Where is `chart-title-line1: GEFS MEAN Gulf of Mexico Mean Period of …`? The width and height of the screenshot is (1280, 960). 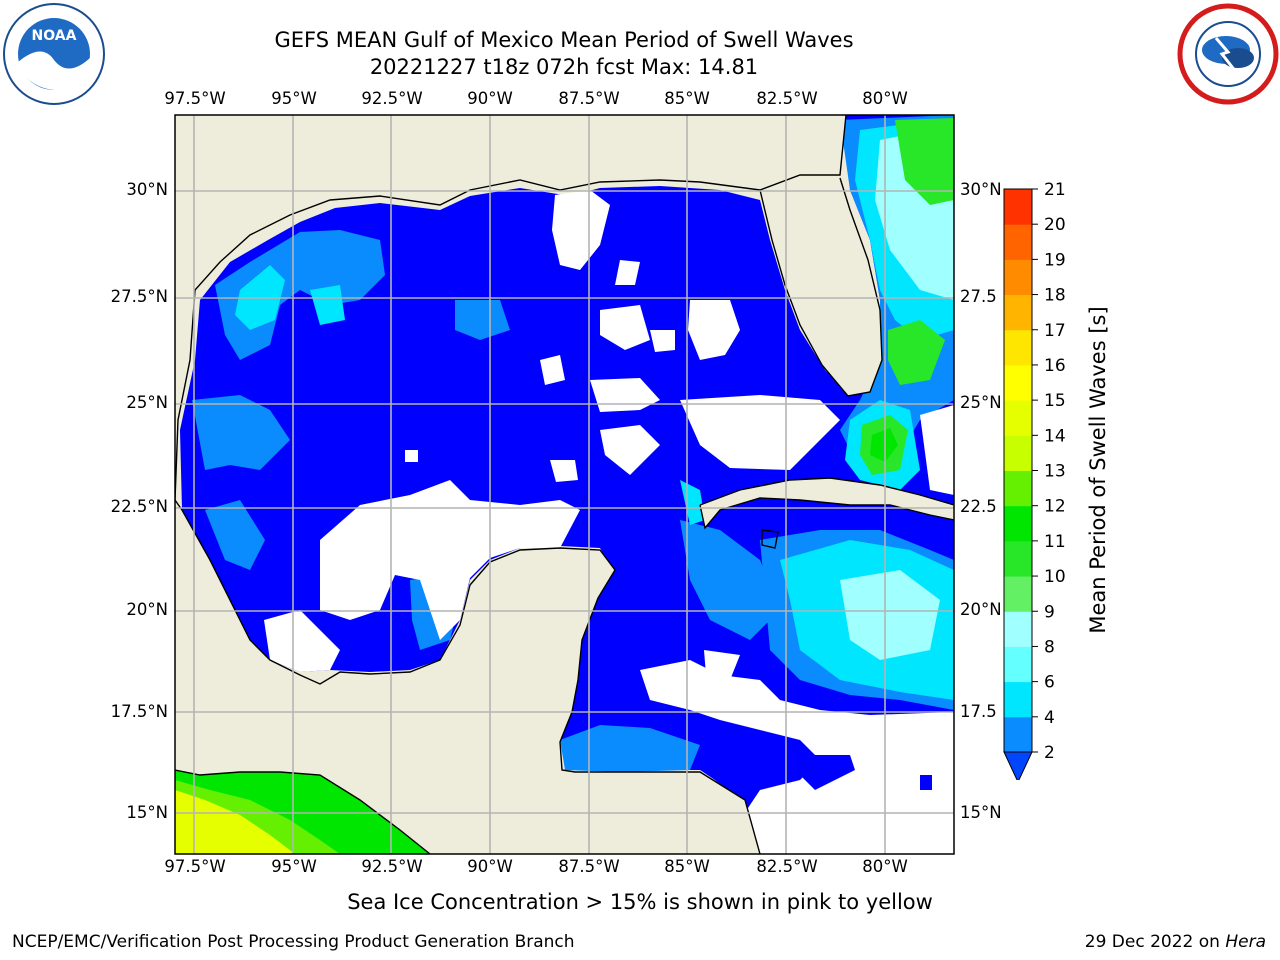
chart-title-line1: GEFS MEAN Gulf of Mexico Mean Period of … is located at coordinates (564, 40).